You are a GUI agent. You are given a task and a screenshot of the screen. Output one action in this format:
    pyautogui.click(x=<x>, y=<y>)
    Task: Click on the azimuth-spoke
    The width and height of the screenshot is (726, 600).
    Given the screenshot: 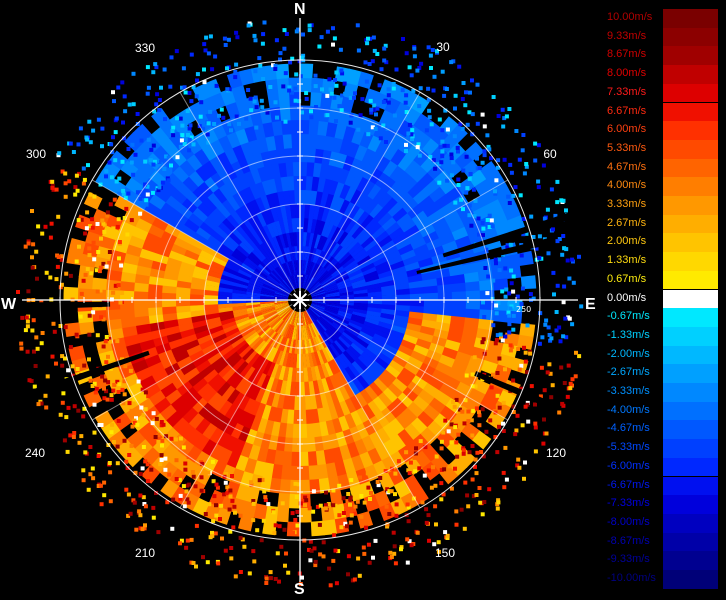 What is the action you would take?
    pyautogui.click(x=240, y=196)
    